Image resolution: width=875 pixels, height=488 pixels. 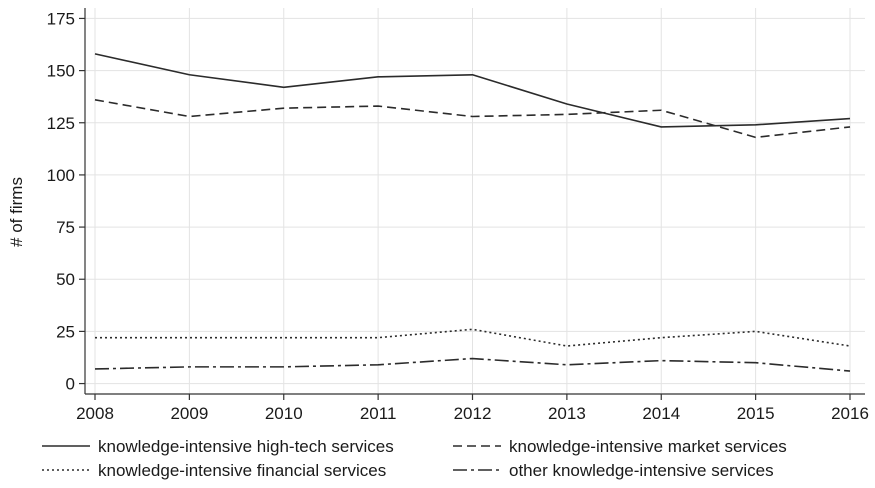 I want to click on legend-label: knowledge-intensive market services, so click(x=648, y=446).